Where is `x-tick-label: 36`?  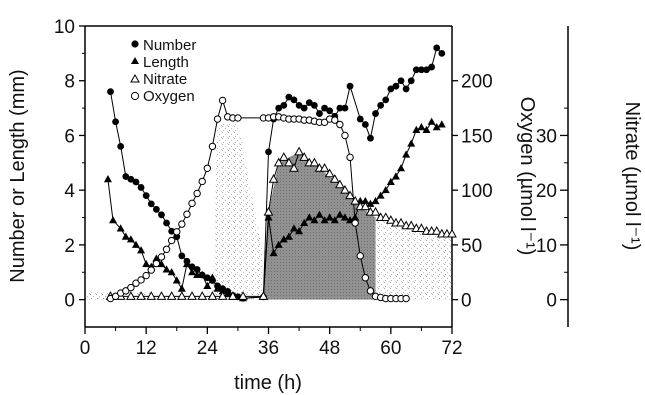 x-tick-label: 36 is located at coordinates (268, 348).